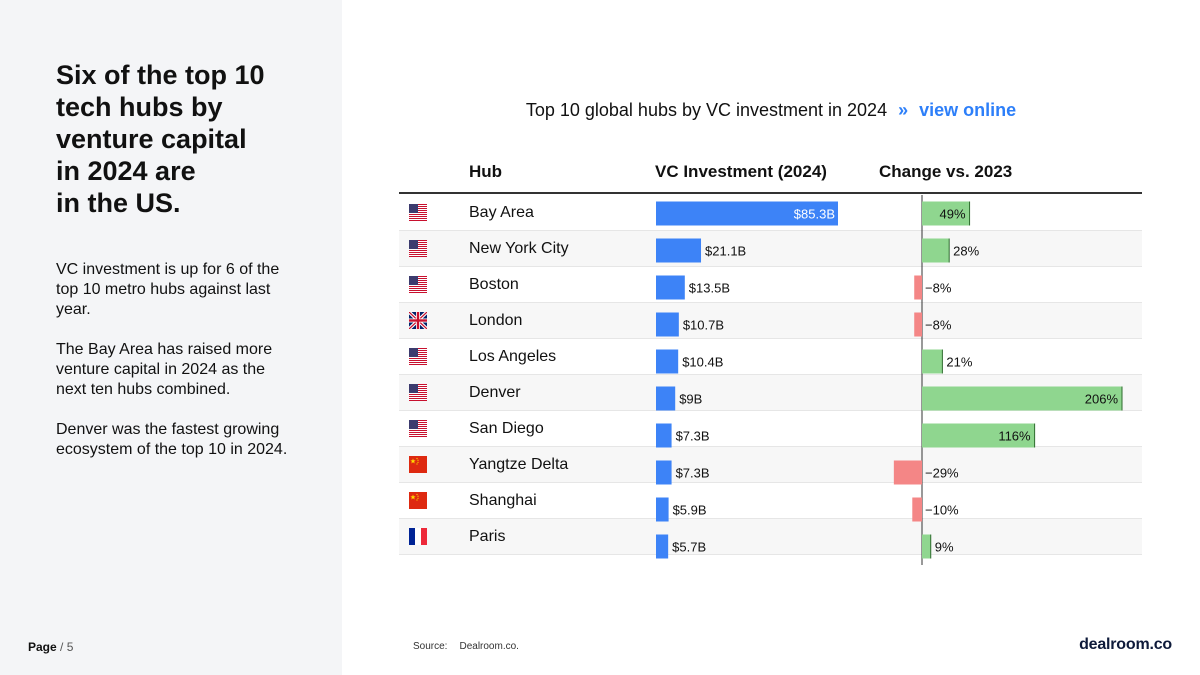  What do you see at coordinates (418, 320) in the screenshot?
I see `uk-flag-icon` at bounding box center [418, 320].